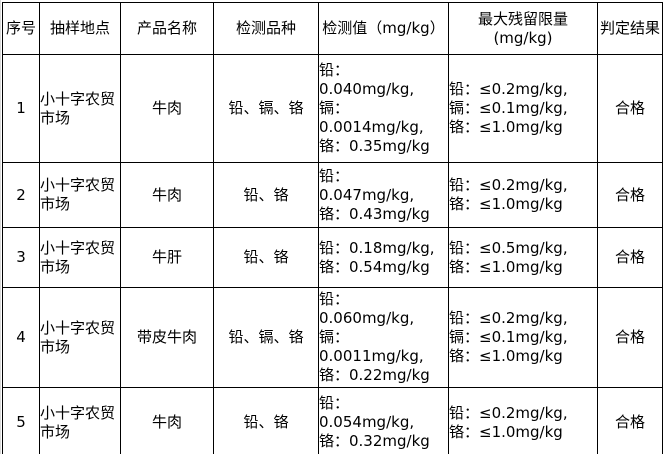 The width and height of the screenshot is (669, 454). I want to click on cell-limits: 铅：≤0.5mg/kg, 铬：≤1.0mg/kg, so click(523, 257).